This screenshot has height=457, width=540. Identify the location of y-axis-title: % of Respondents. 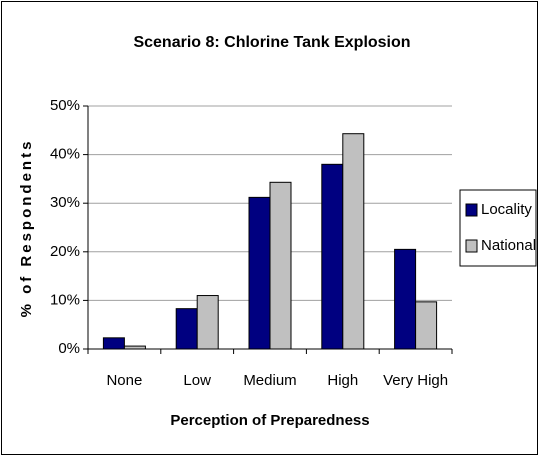
(26, 228).